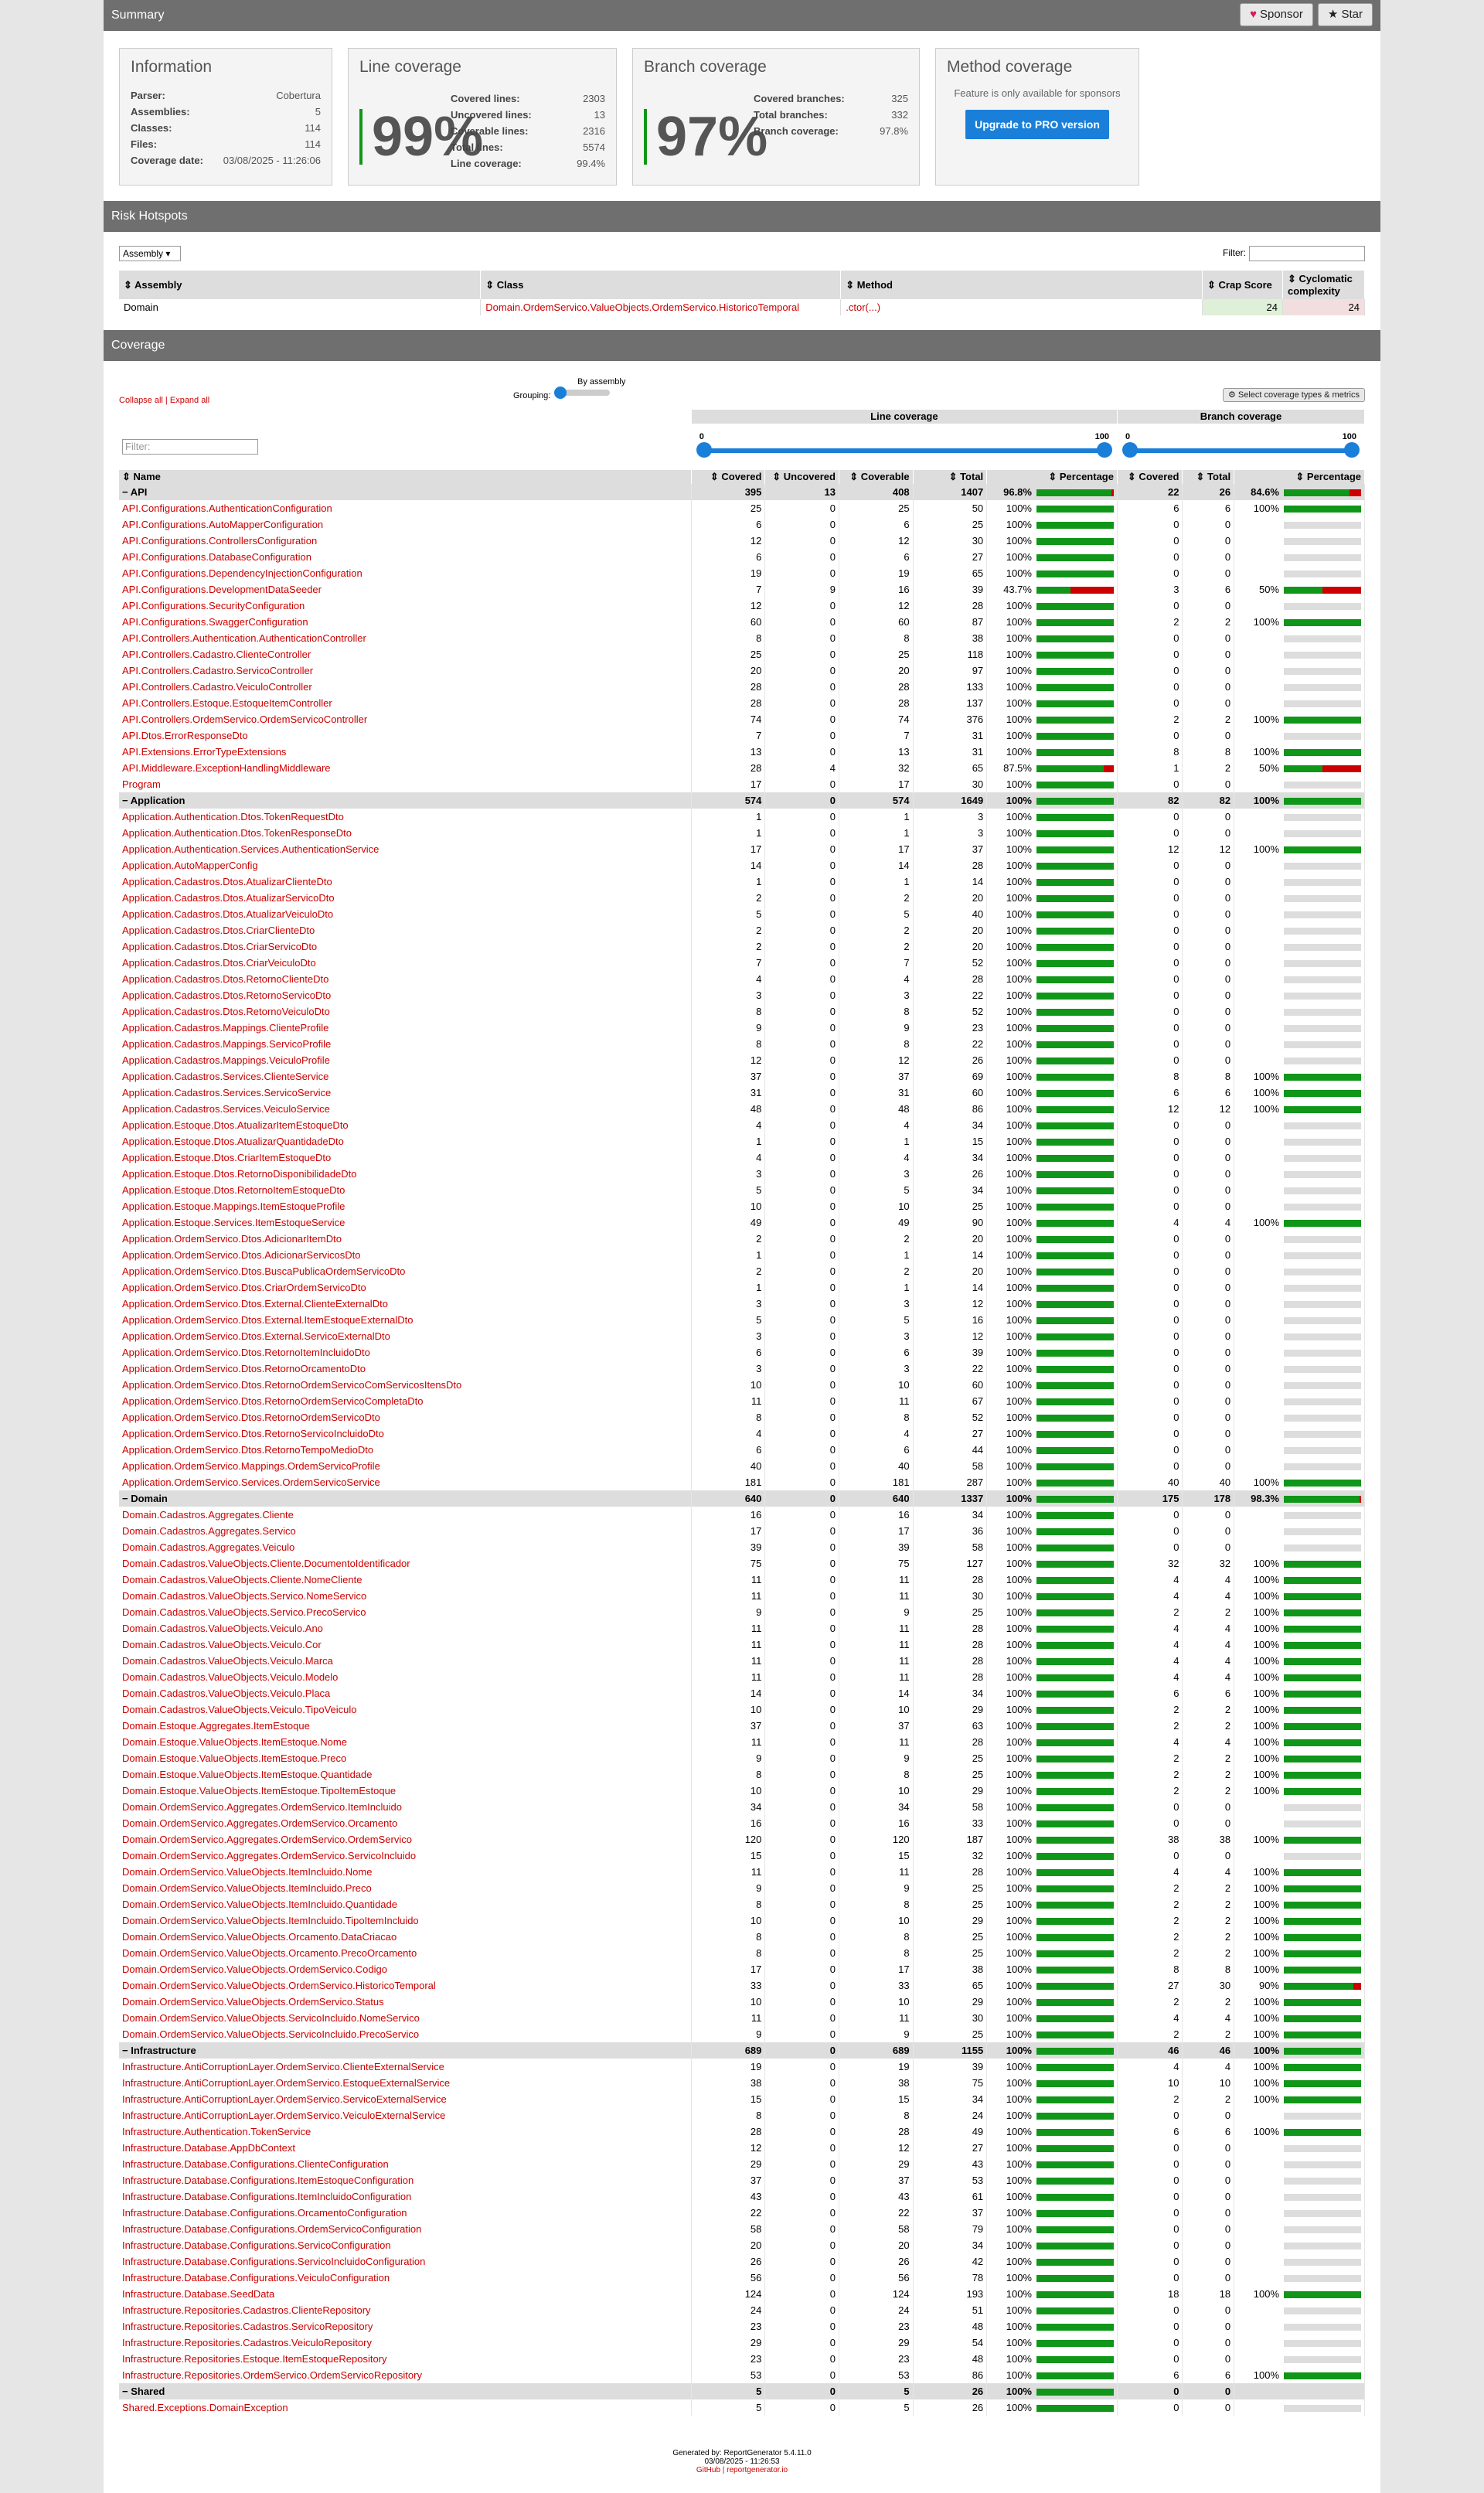 The height and width of the screenshot is (2493, 1484). I want to click on class-link: Domain.Cadastros.Aggregates.Cliente, so click(405, 1515).